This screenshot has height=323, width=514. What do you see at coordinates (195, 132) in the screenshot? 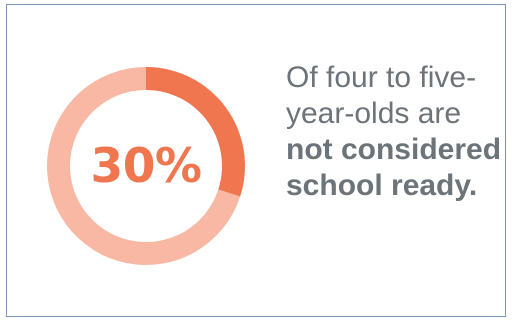
I see `donut-slice-highlight` at bounding box center [195, 132].